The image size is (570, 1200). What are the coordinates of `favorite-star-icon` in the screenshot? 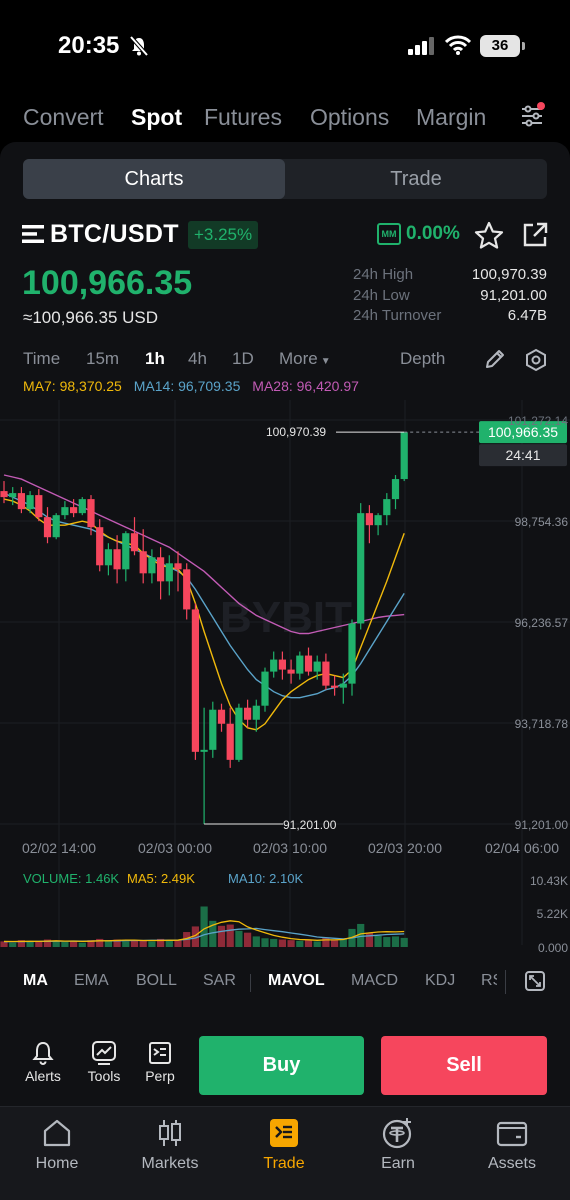 It's located at (489, 235).